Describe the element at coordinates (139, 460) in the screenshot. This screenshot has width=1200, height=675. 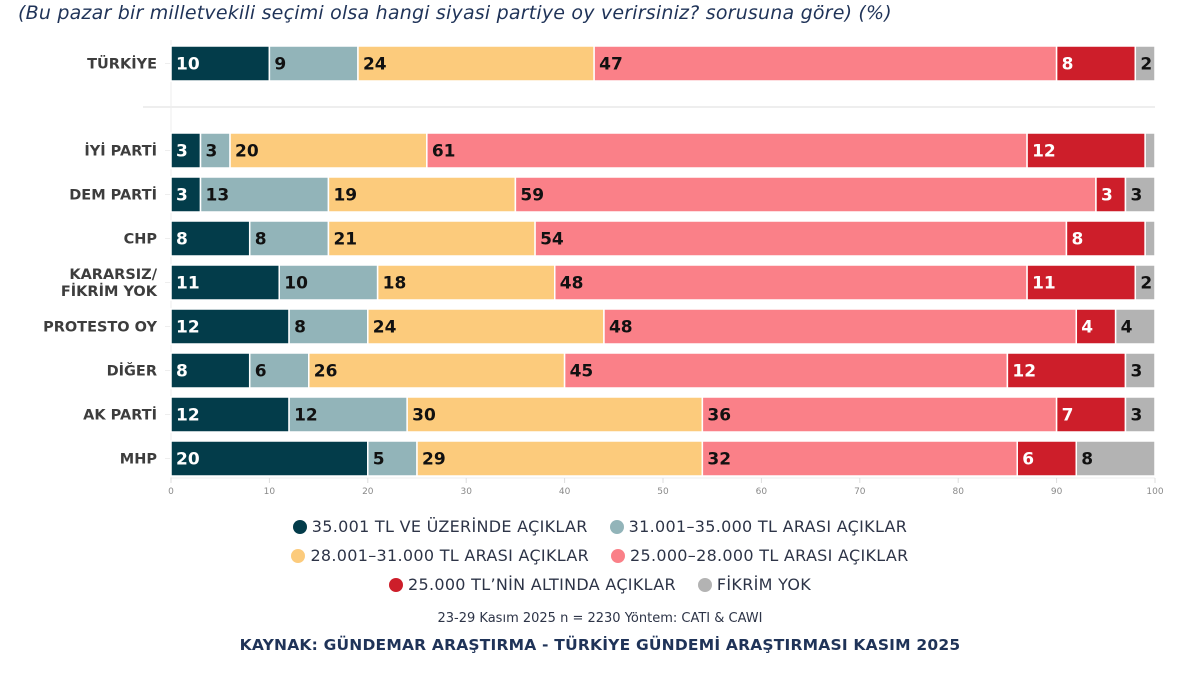
I see `category-label: MHP` at that location.